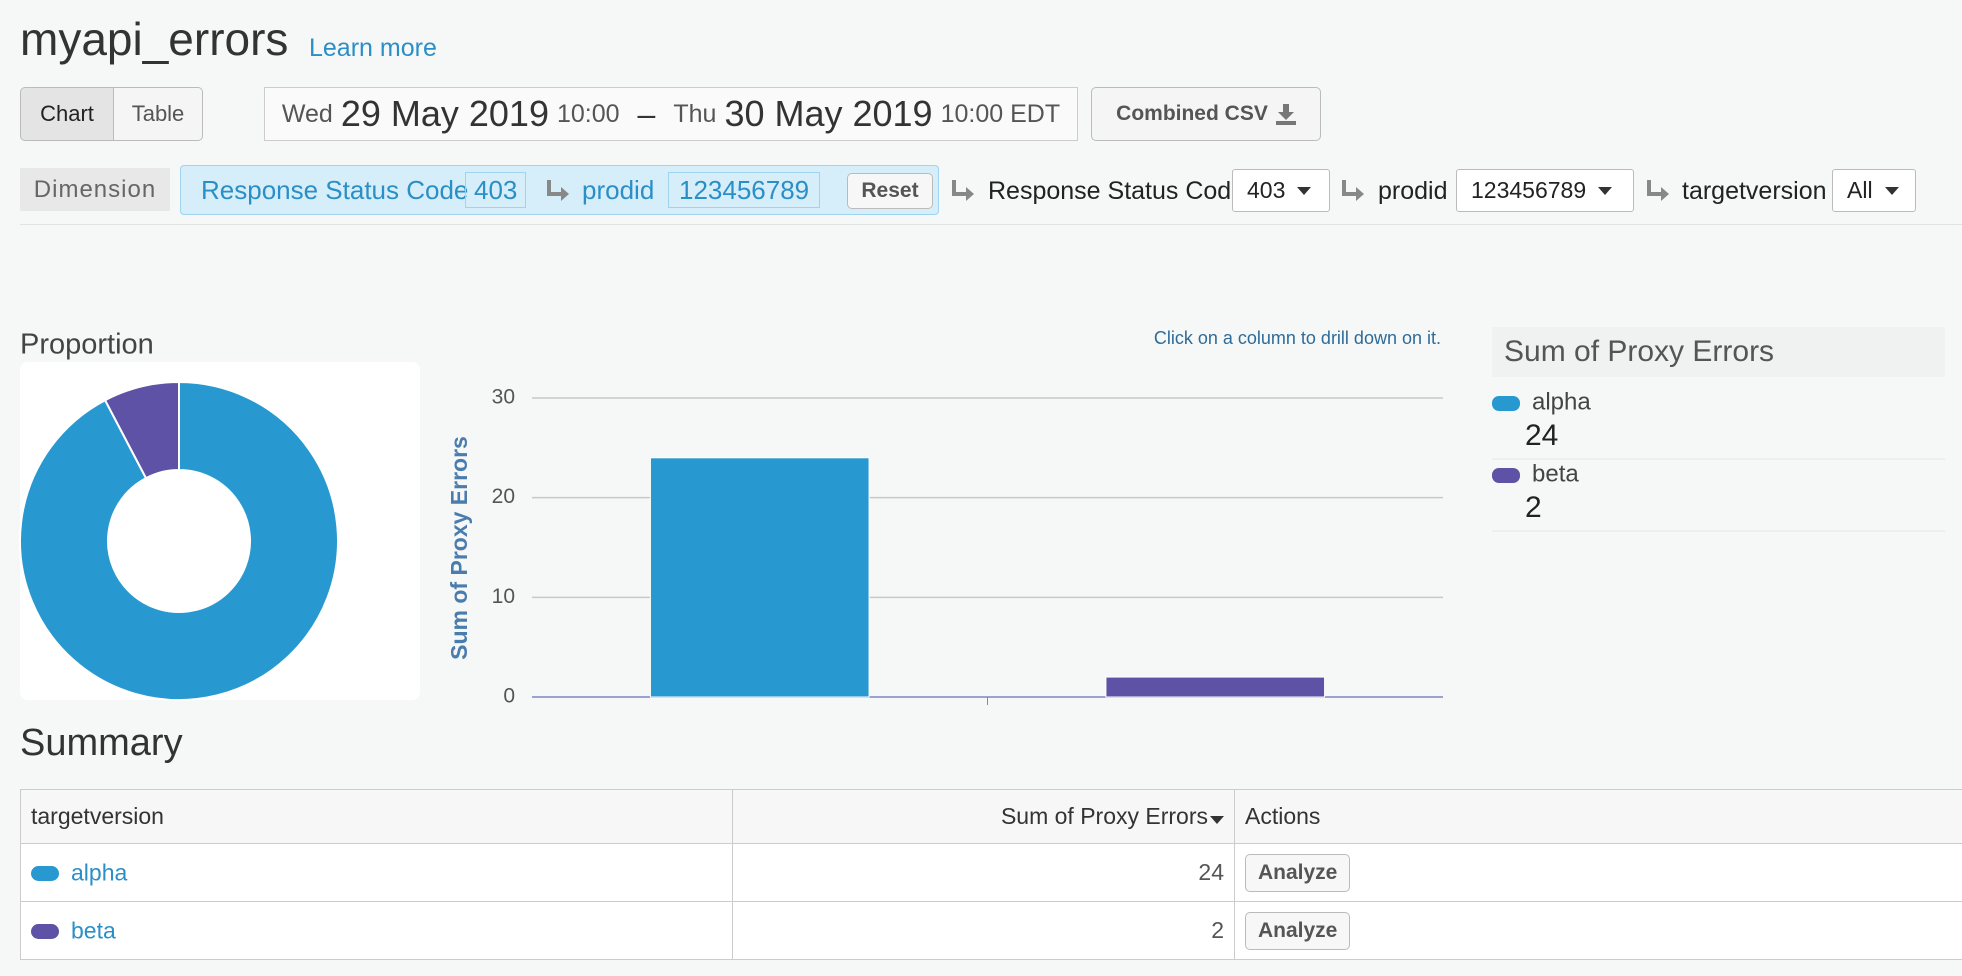 This screenshot has height=976, width=1962. Describe the element at coordinates (99, 873) in the screenshot. I see `row-link: alpha` at that location.